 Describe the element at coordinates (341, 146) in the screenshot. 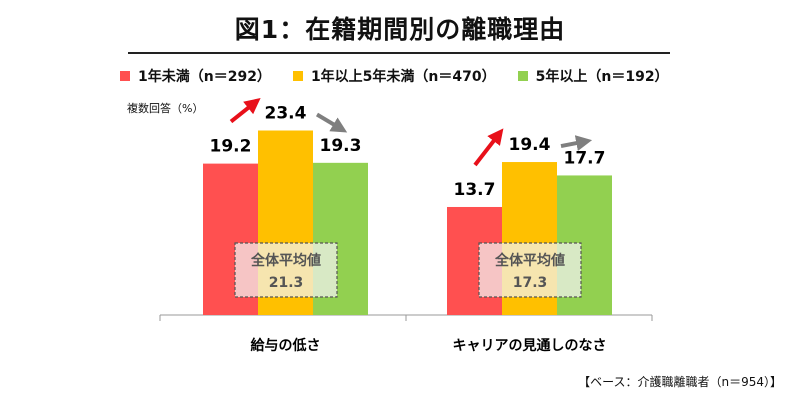

I see `data-label: 19.3` at that location.